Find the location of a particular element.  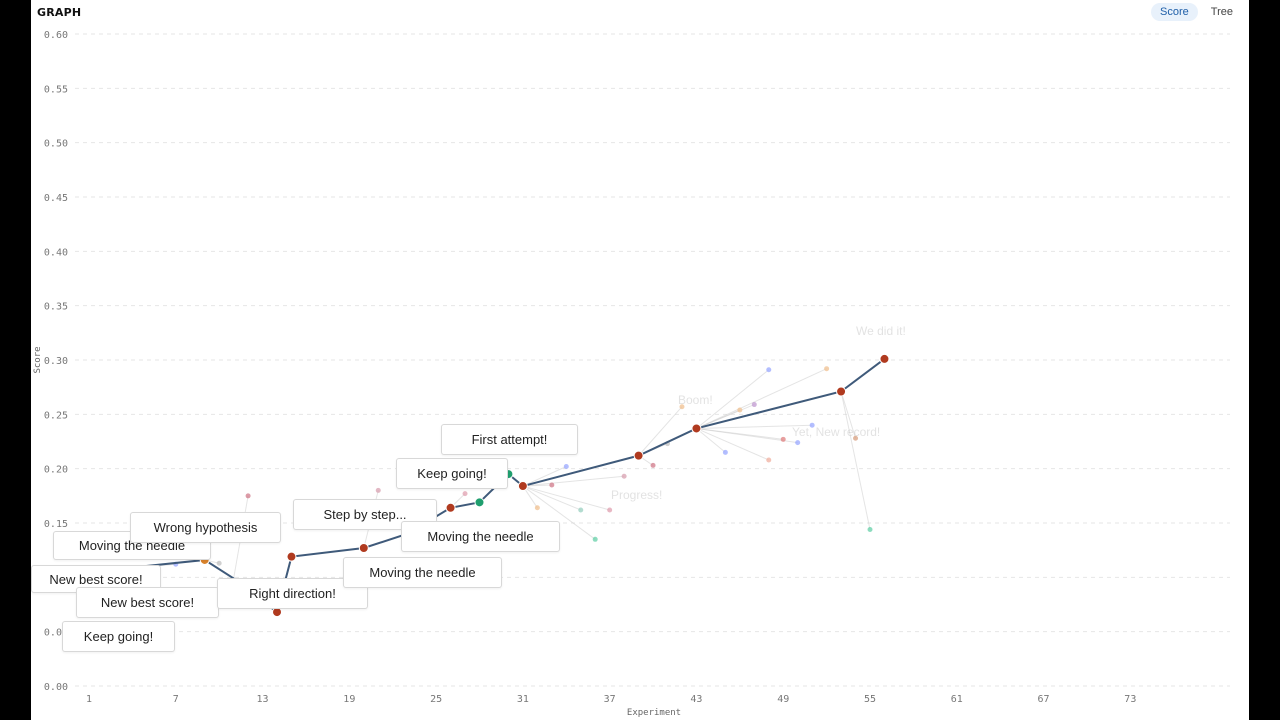

y-tick-label: 0.55 is located at coordinates (56, 89).